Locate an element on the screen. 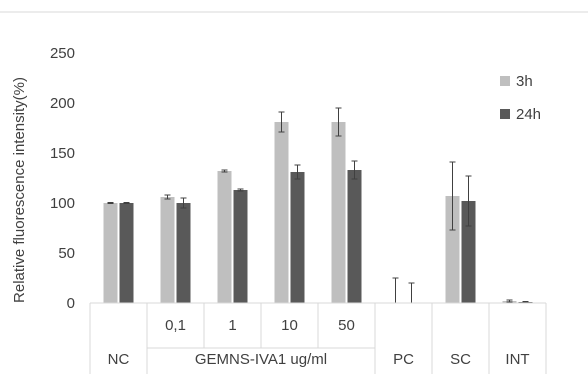 The height and width of the screenshot is (374, 588). legend: 3h 24h is located at coordinates (520, 98).